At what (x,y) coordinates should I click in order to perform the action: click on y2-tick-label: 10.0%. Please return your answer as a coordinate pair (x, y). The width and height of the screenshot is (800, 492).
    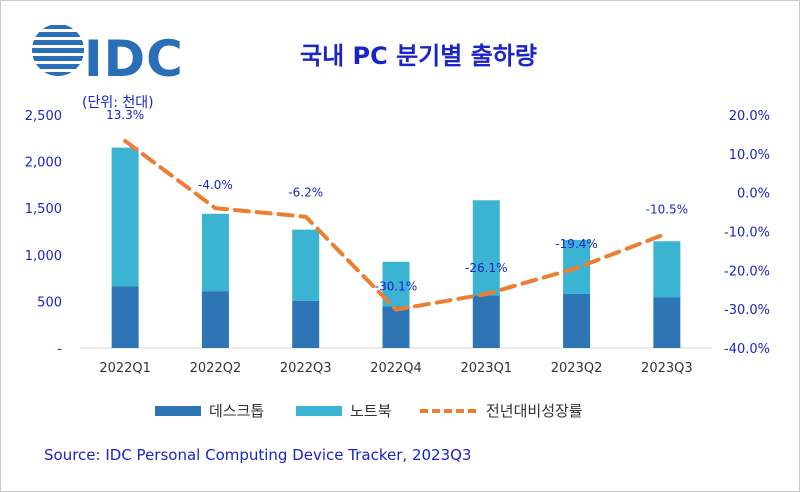
    Looking at the image, I should click on (749, 155).